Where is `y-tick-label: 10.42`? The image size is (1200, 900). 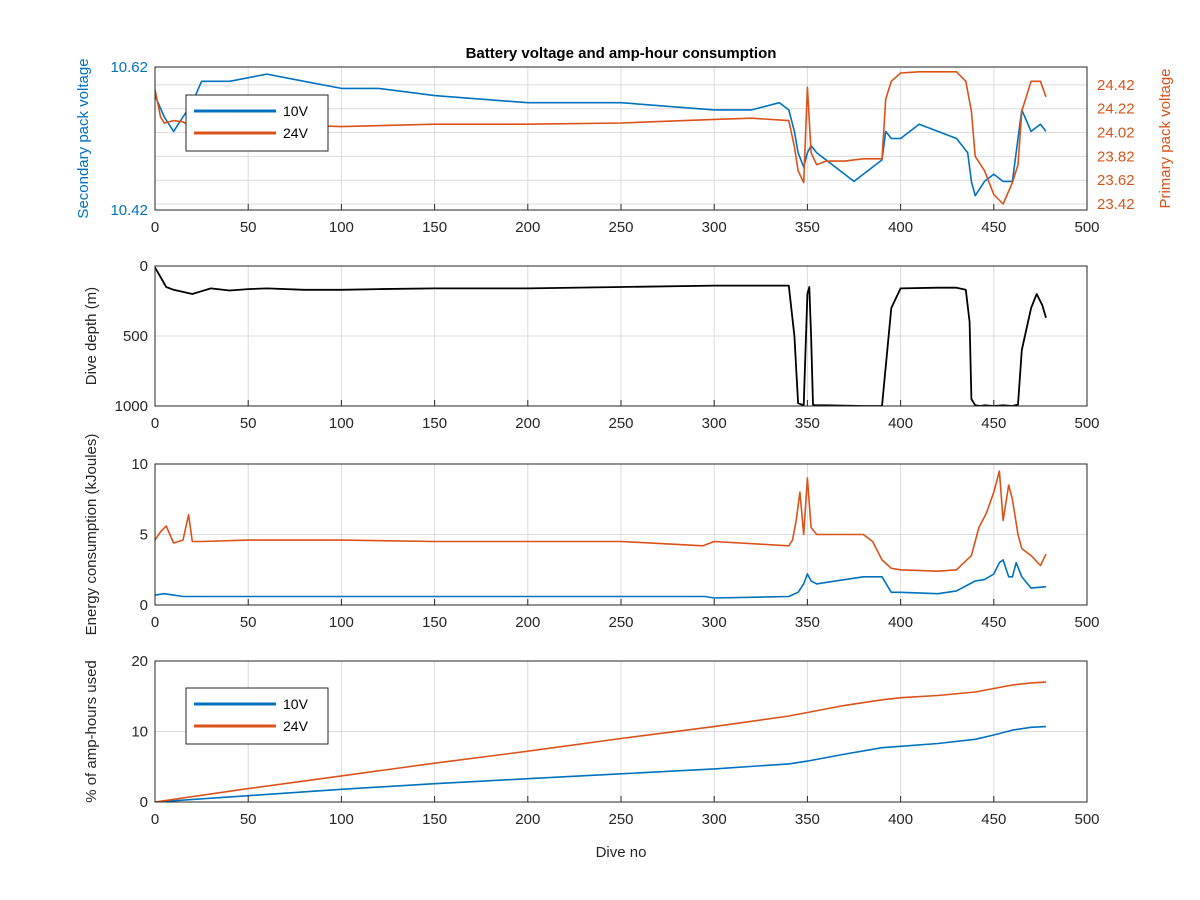
y-tick-label: 10.42 is located at coordinates (129, 210).